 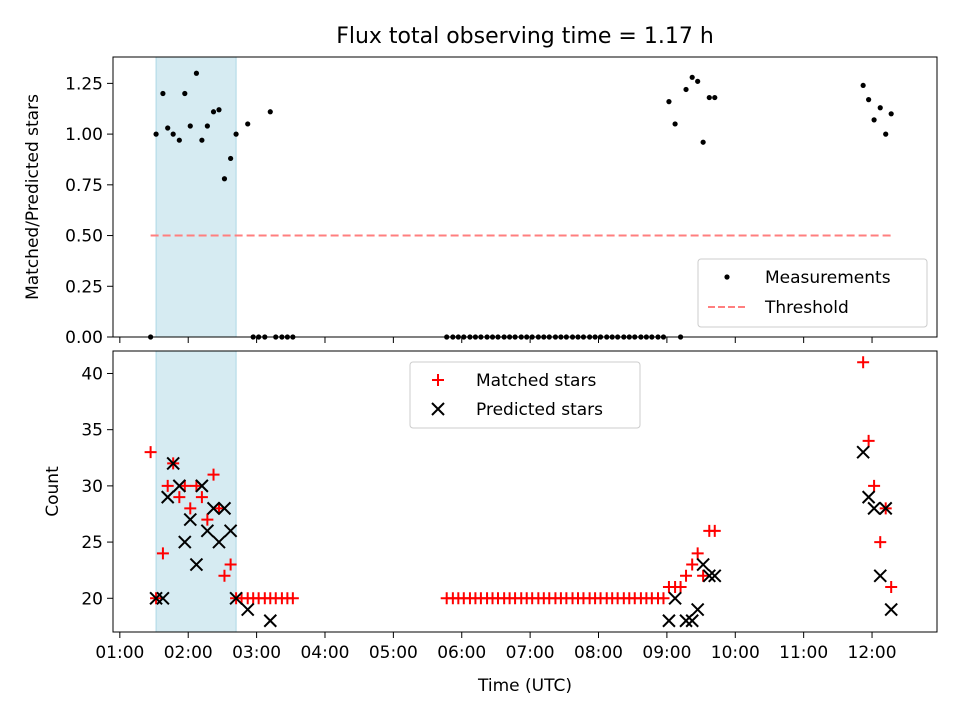 I want to click on figure-title: Flux total observing time = 1.17 h, so click(x=525, y=36).